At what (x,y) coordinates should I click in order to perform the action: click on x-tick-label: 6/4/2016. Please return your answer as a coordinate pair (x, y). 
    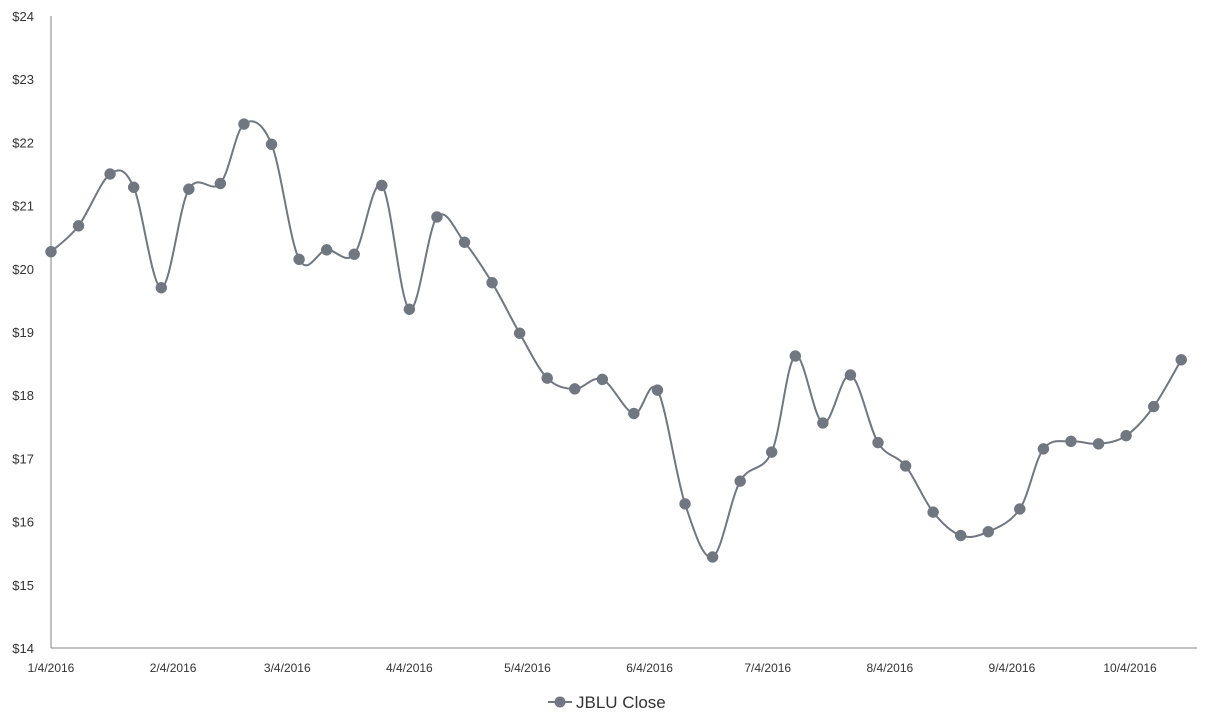
    Looking at the image, I should click on (649, 668).